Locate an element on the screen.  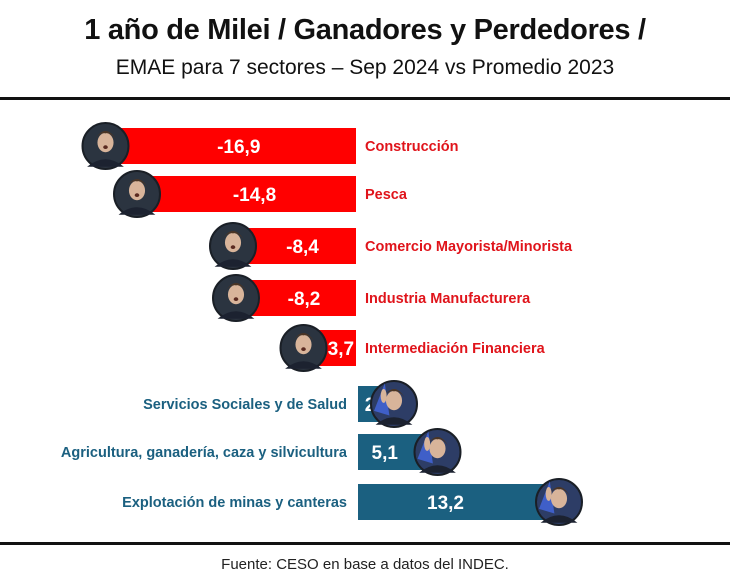
data-label: 5,1 is located at coordinates (385, 453).